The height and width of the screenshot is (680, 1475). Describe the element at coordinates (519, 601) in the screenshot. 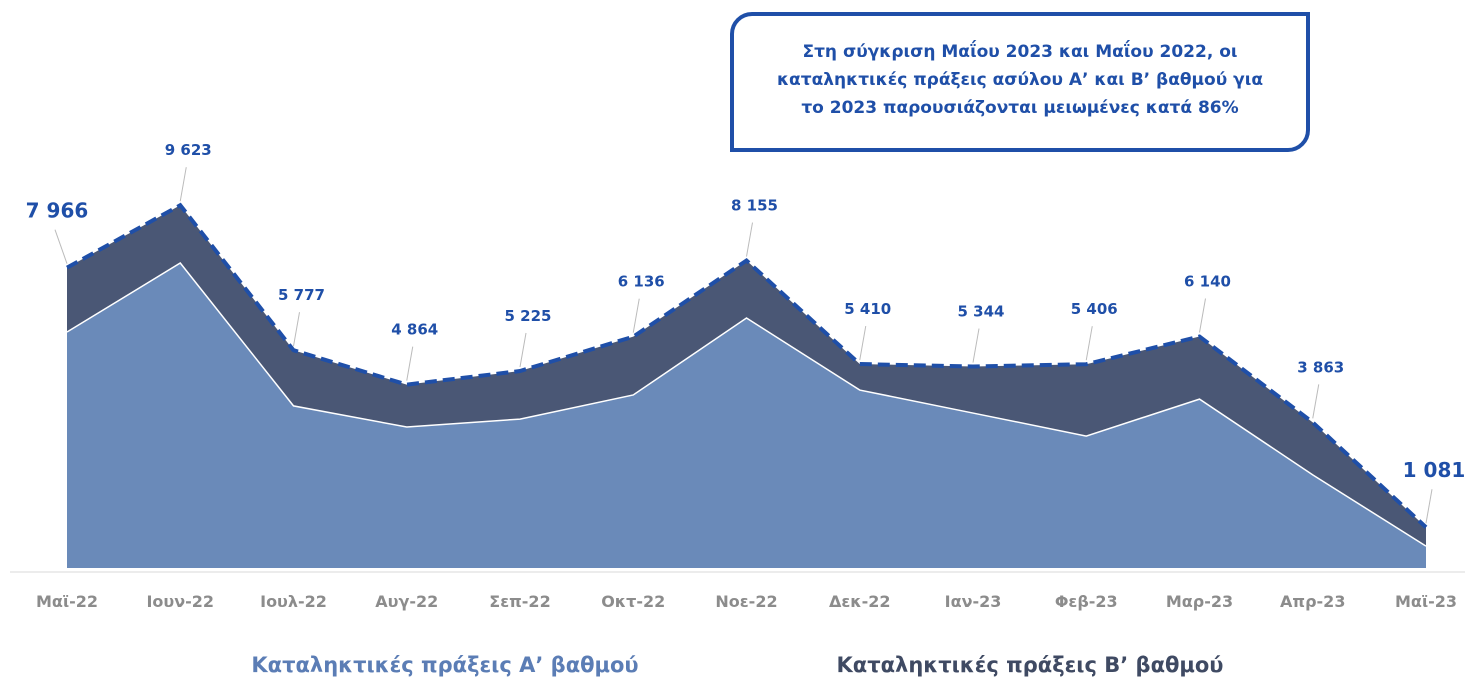

I see `x-tick-label: Σεπ-22` at that location.